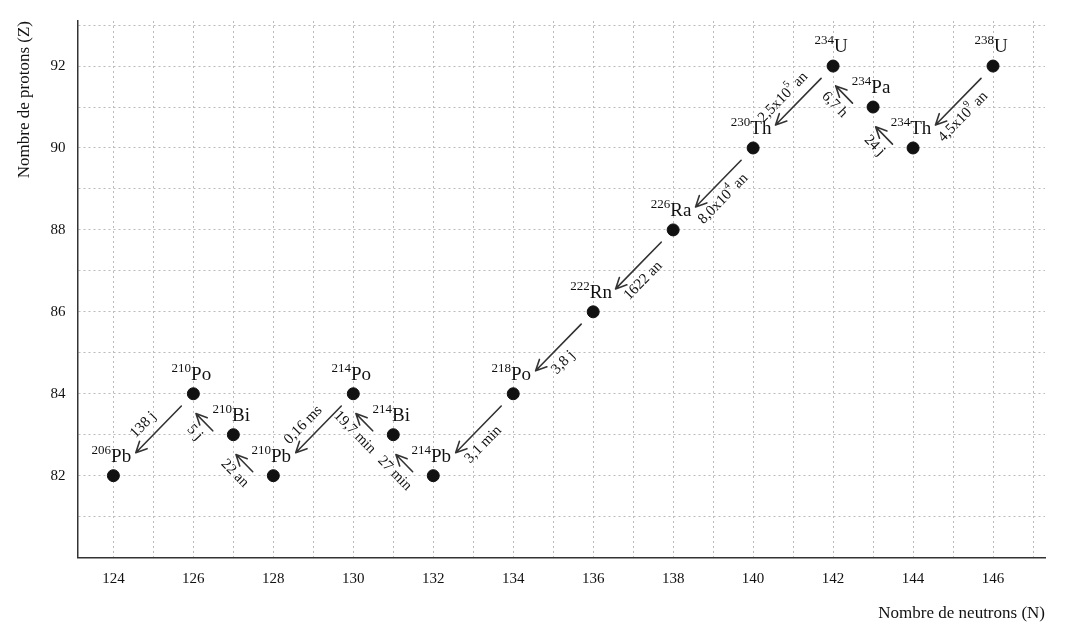  Describe the element at coordinates (194, 577) in the screenshot. I see `x-tick-label: 126` at that location.